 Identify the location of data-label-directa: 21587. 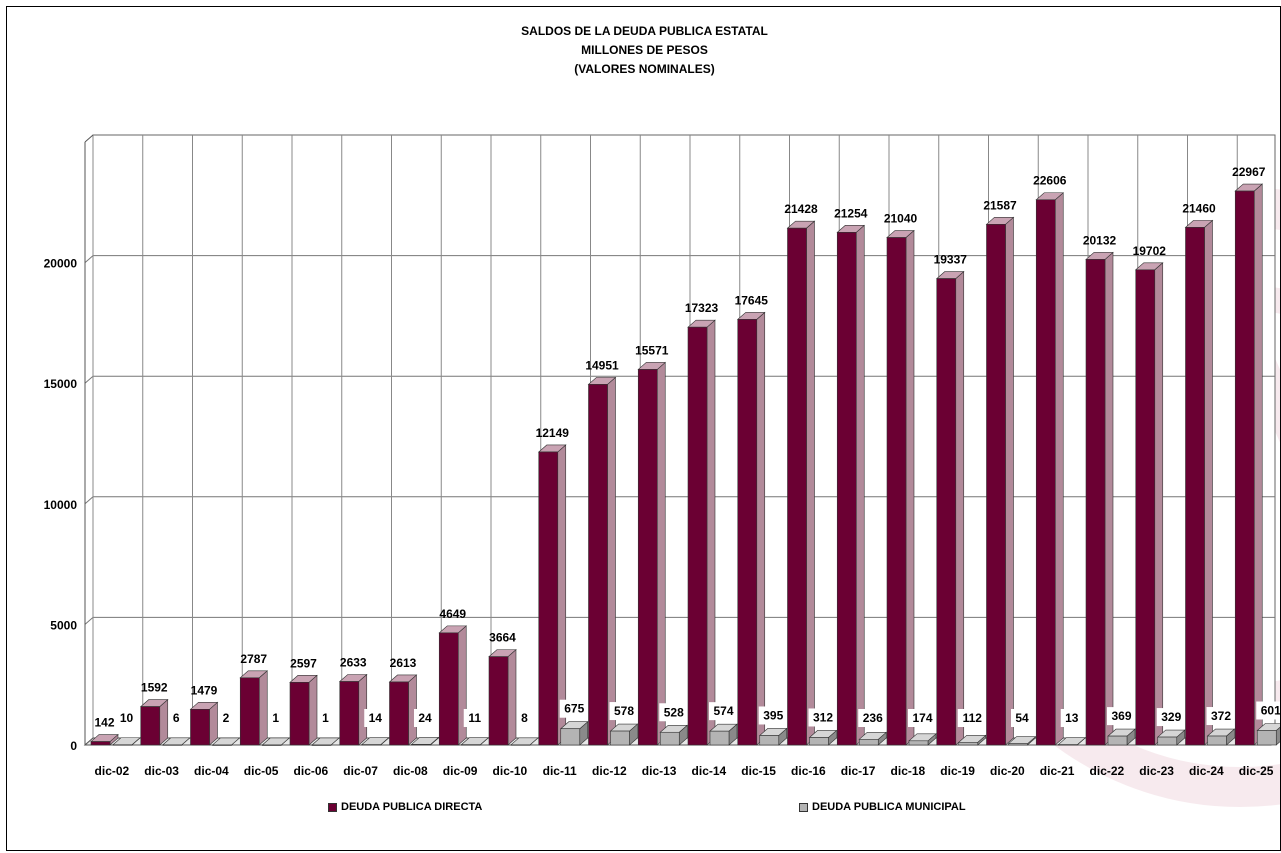
(1000, 205).